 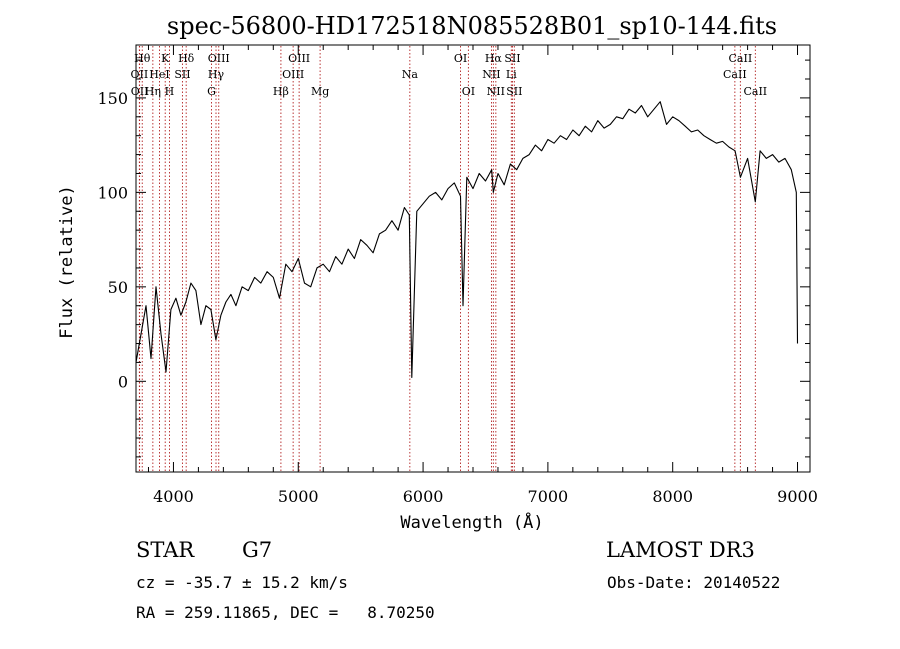 I want to click on line-marker-label-18: OI, so click(x=468, y=91).